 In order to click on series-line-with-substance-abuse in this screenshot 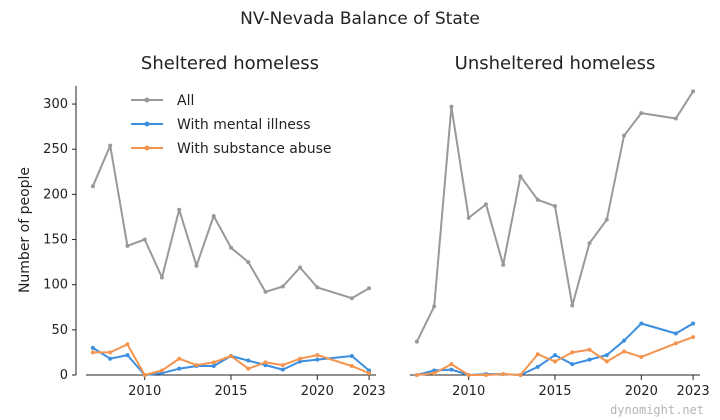, I will do `click(231, 359)`.